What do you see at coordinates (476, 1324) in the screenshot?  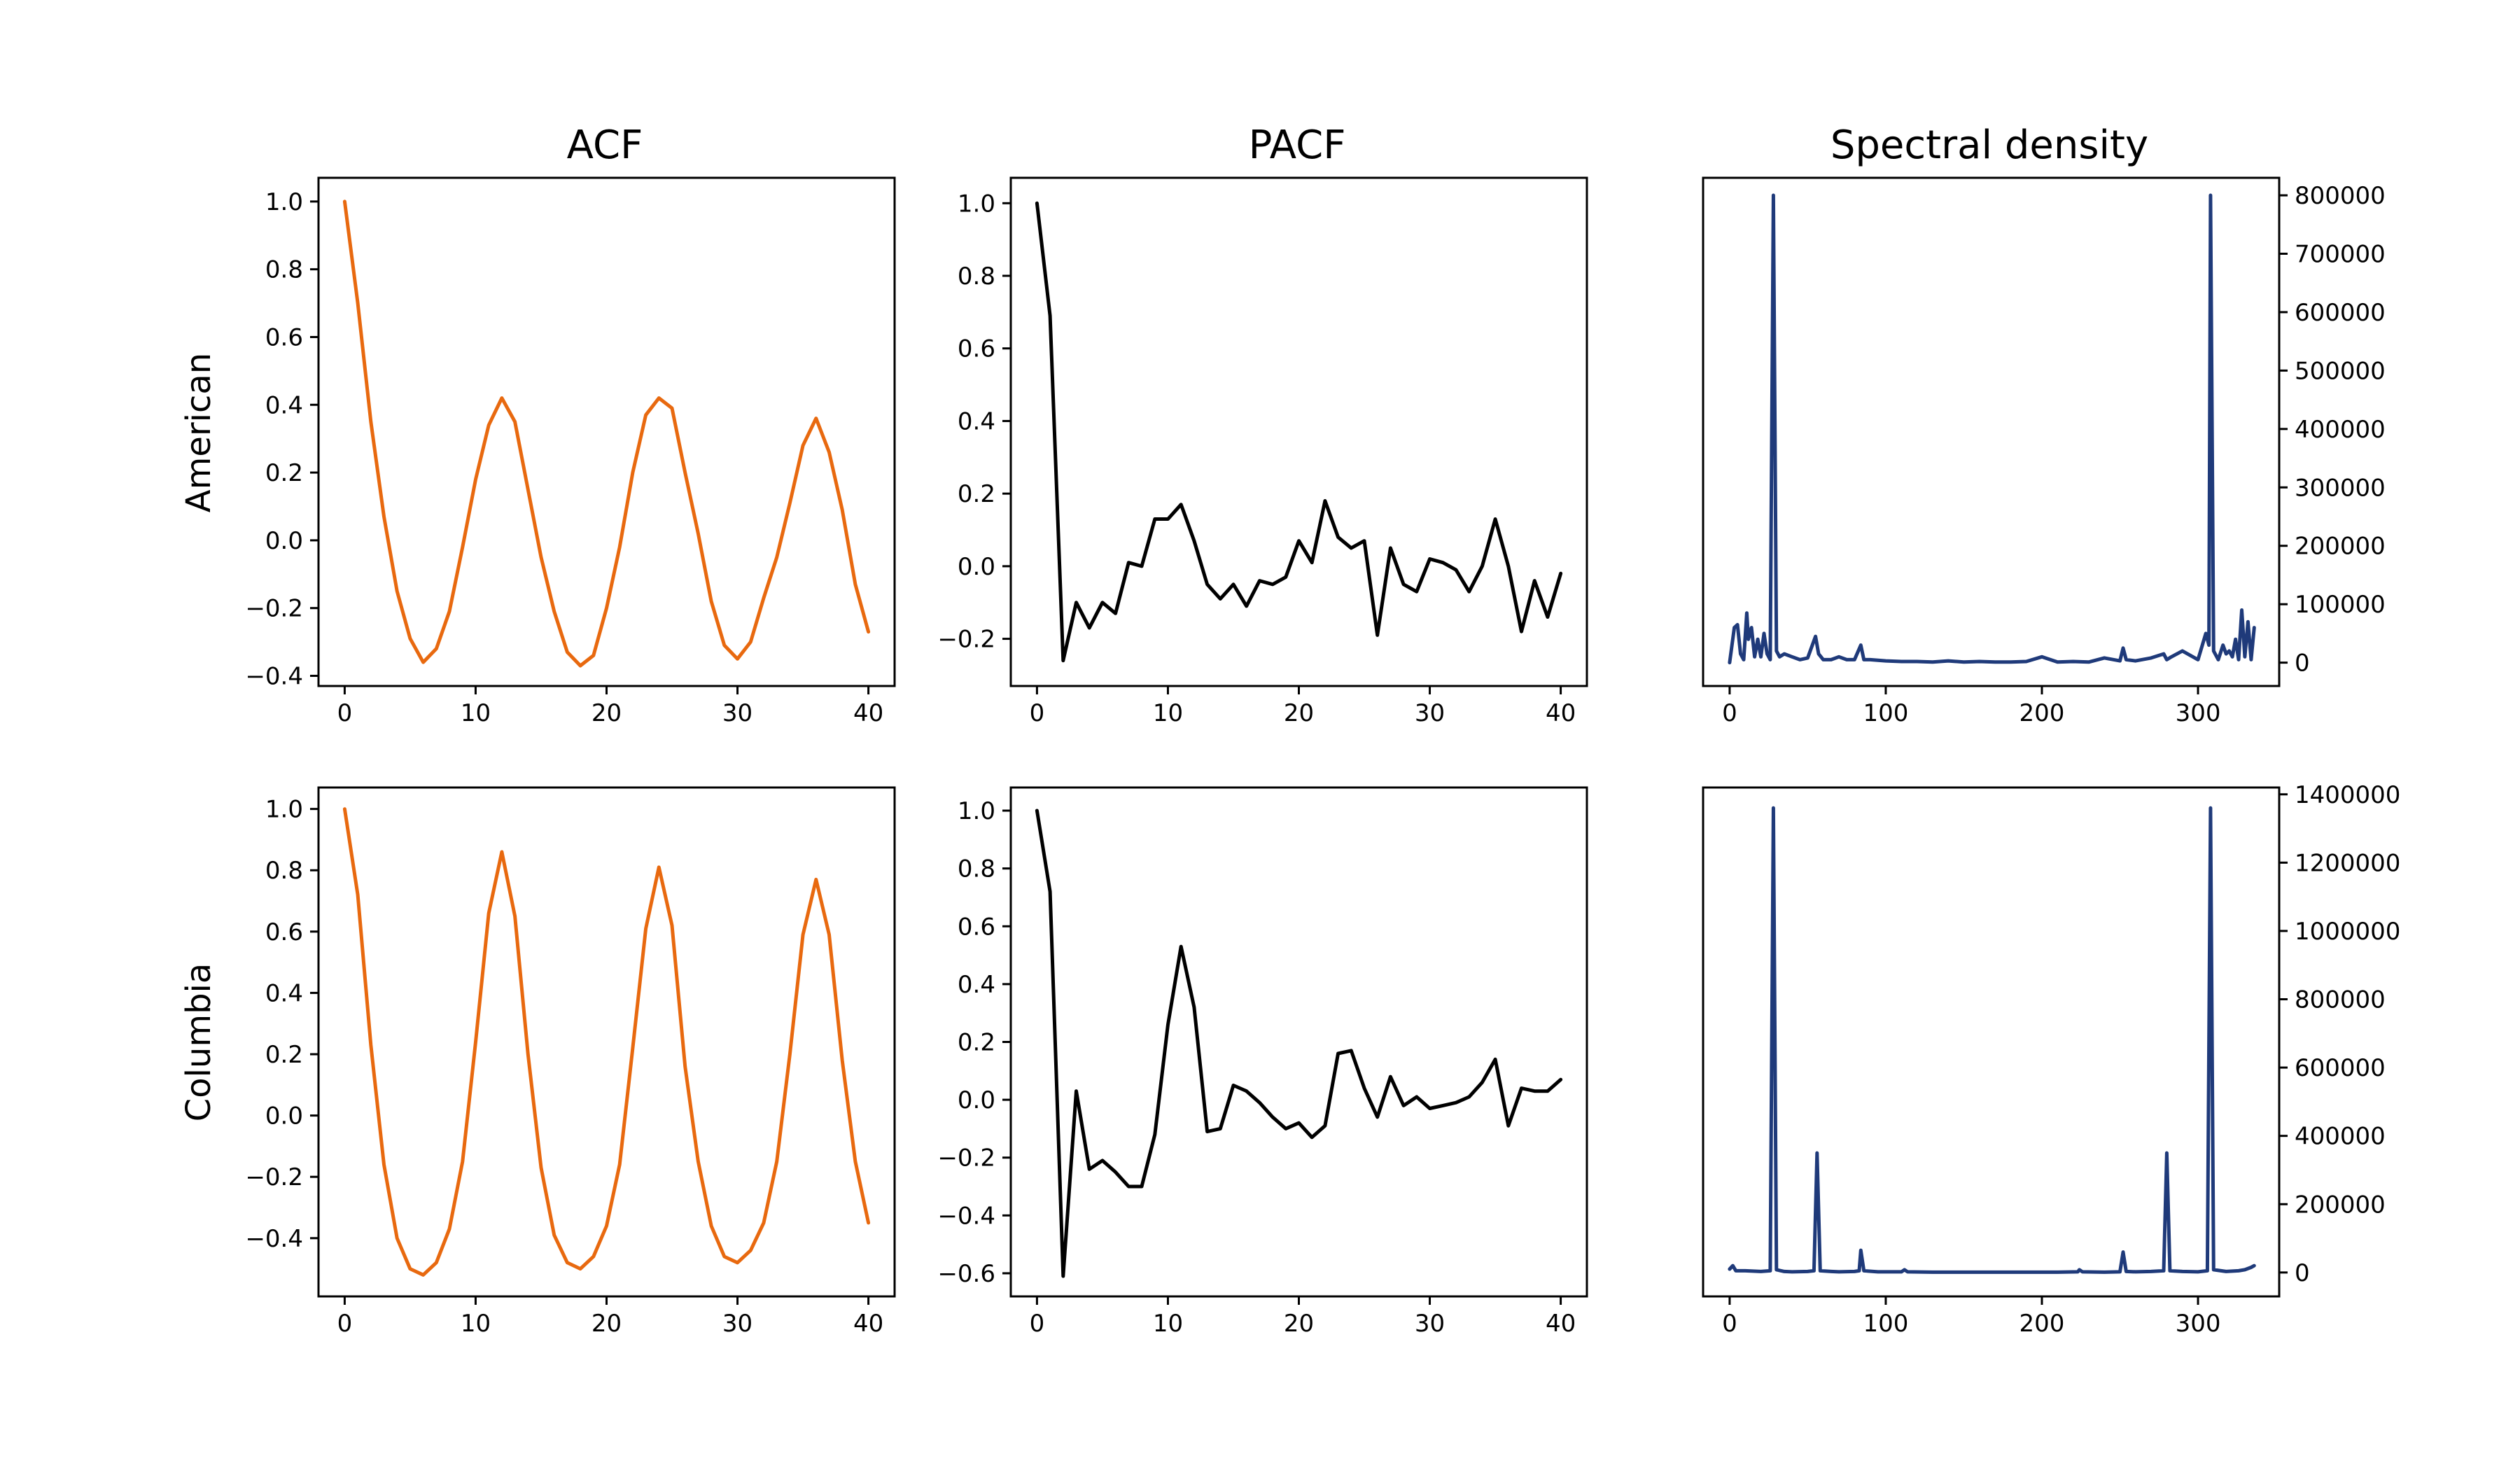 I see `acf-columbia-xtick-label: 10` at bounding box center [476, 1324].